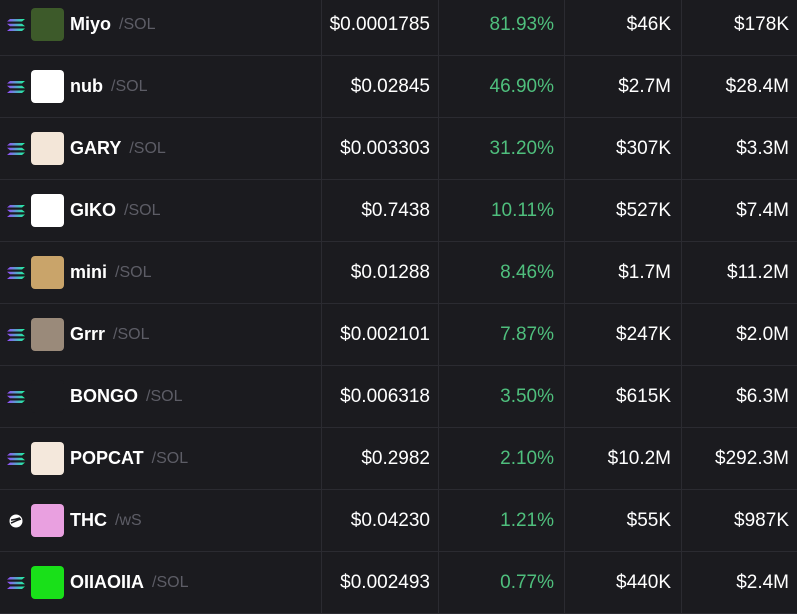  What do you see at coordinates (502, 148) in the screenshot?
I see `price-change: 31.20%` at bounding box center [502, 148].